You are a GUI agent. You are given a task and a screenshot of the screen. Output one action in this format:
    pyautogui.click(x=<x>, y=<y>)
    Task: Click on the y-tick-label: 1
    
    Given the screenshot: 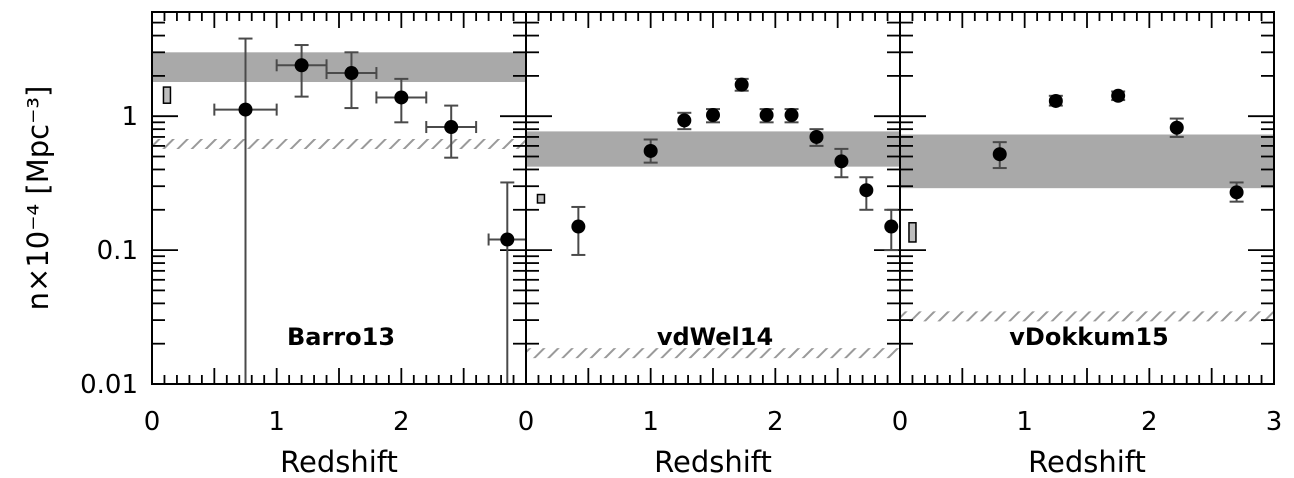 What is the action you would take?
    pyautogui.click(x=129, y=117)
    